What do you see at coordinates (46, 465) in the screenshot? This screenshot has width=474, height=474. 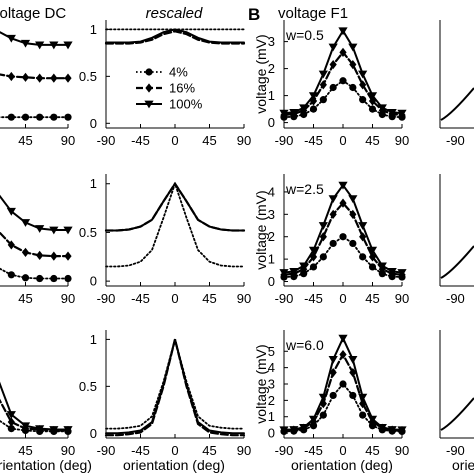 I see `xlabel-dc: orientation (deg)` at bounding box center [46, 465].